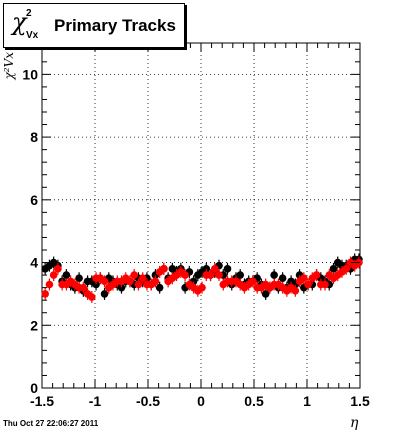 The image size is (400, 433). I want to click on x-tick-label: -1.5, so click(42, 401).